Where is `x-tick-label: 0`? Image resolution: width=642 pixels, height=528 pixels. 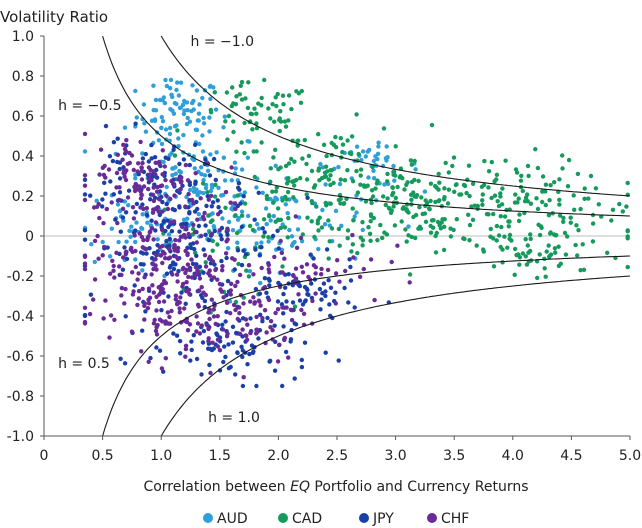 x-tick-label: 0 is located at coordinates (44, 456).